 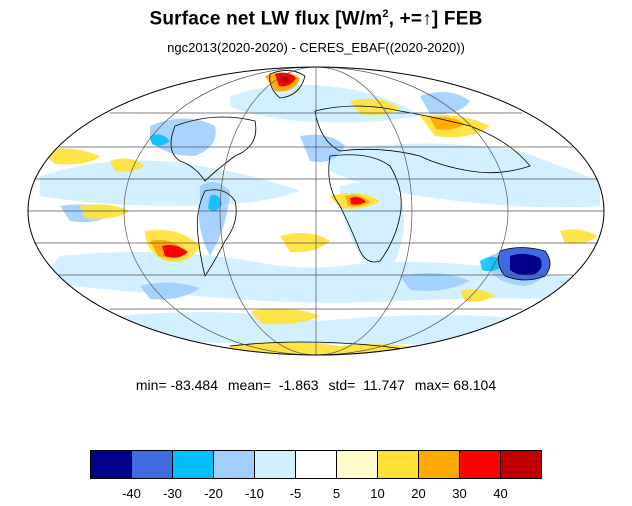 What do you see at coordinates (336, 493) in the screenshot?
I see `colorbar-tick-label: 5` at bounding box center [336, 493].